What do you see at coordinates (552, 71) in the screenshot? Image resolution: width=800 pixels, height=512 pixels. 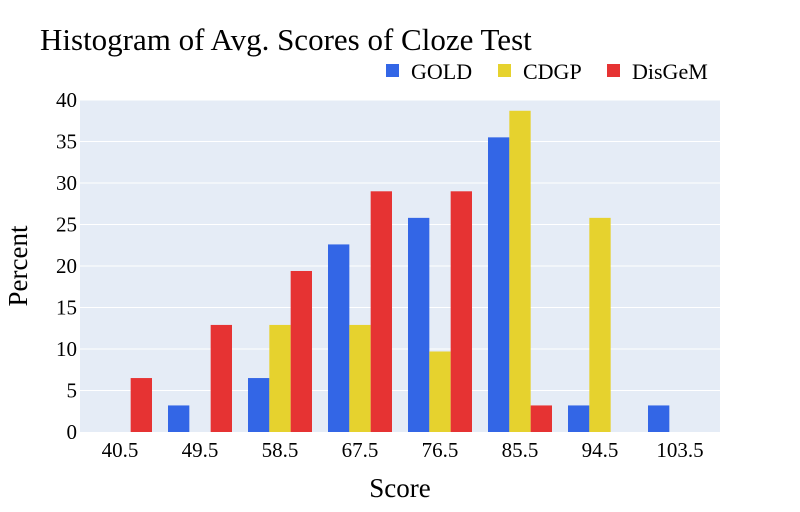 I see `legend-label: CDGP` at bounding box center [552, 71].